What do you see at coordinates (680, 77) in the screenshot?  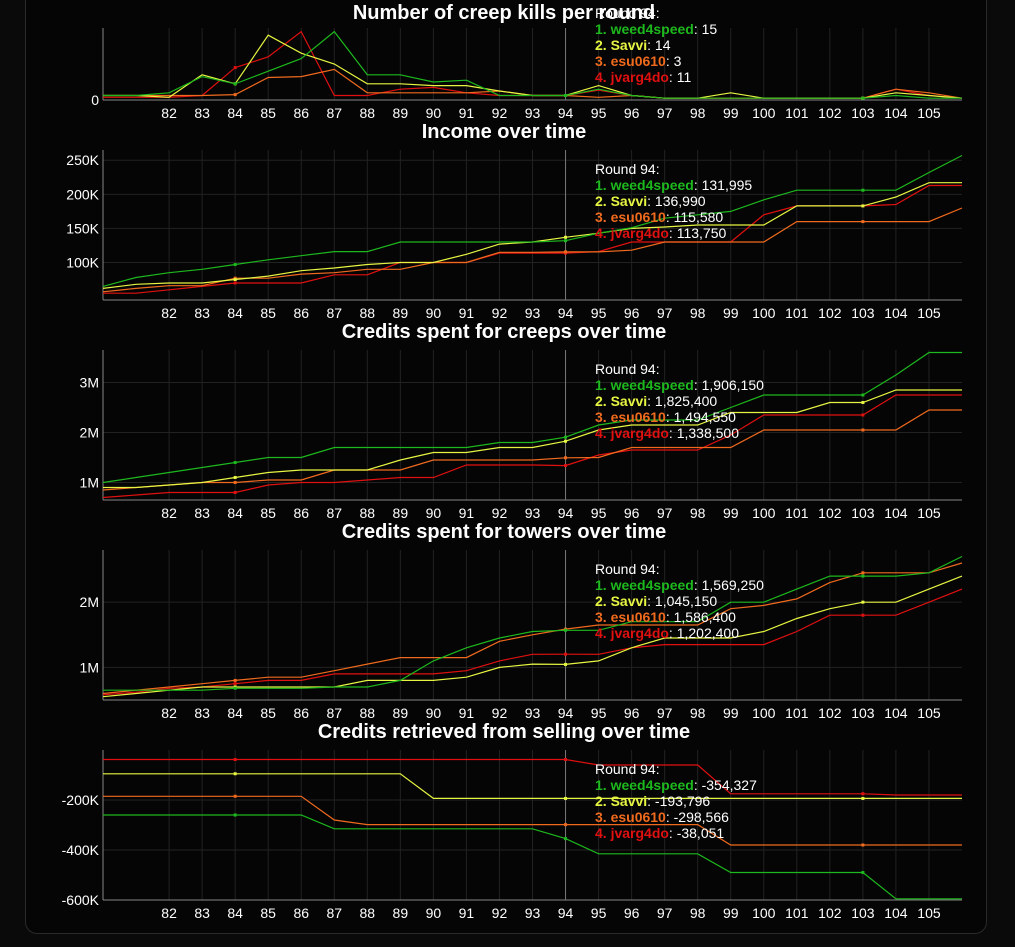 I see `legend-player-value: : 11` at bounding box center [680, 77].